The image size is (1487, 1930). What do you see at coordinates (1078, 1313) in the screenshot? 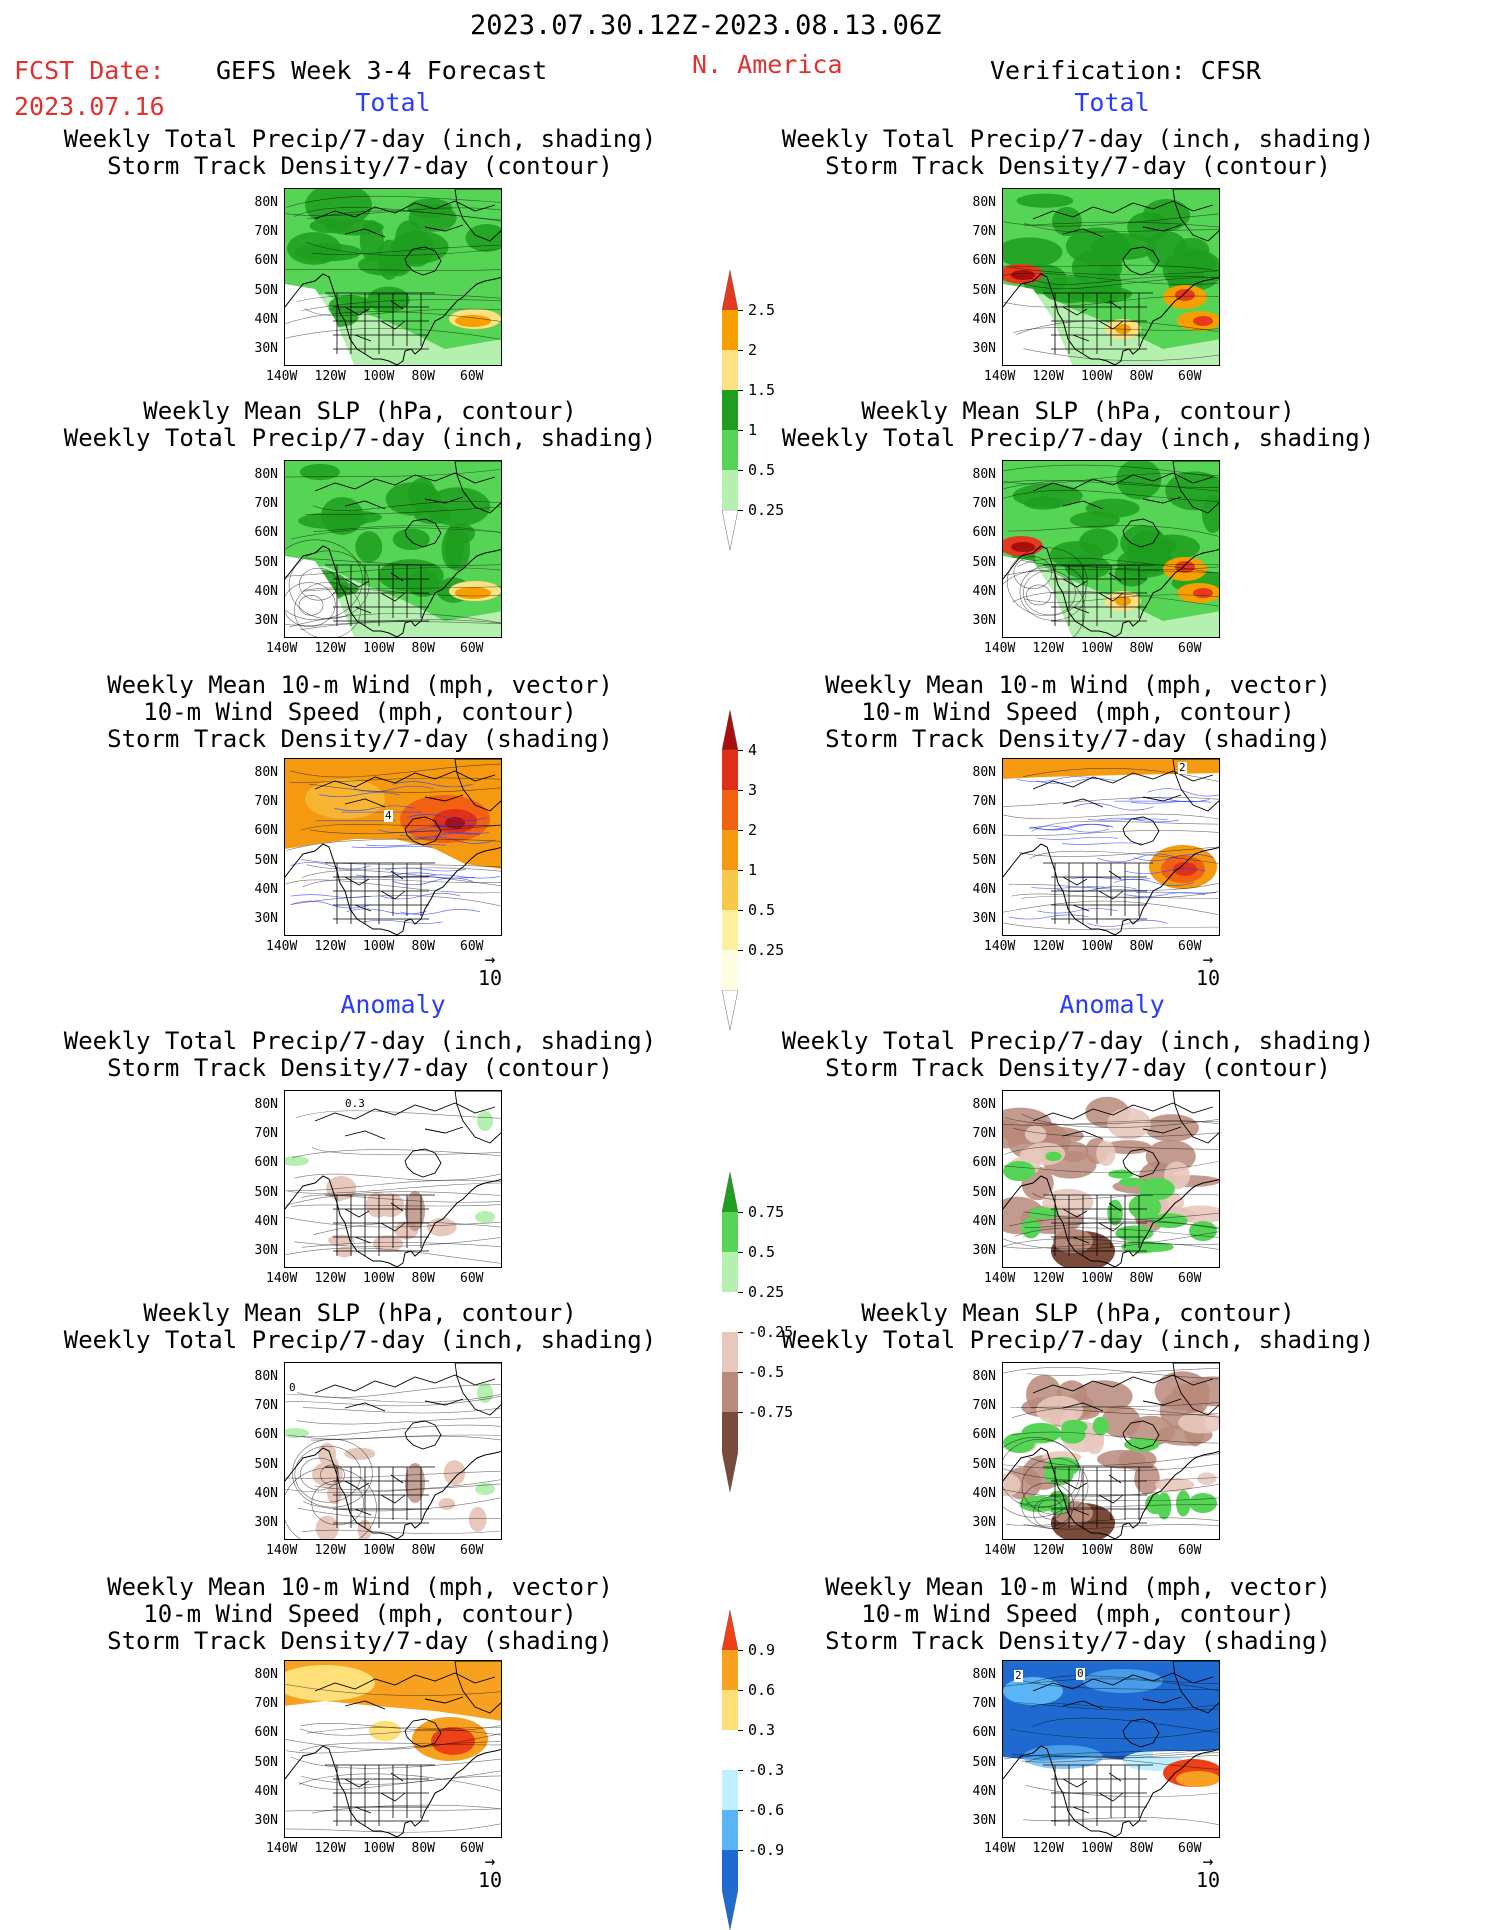
I see `panel-title-line: Weekly Mean SLP (hPa, contour)` at bounding box center [1078, 1313].